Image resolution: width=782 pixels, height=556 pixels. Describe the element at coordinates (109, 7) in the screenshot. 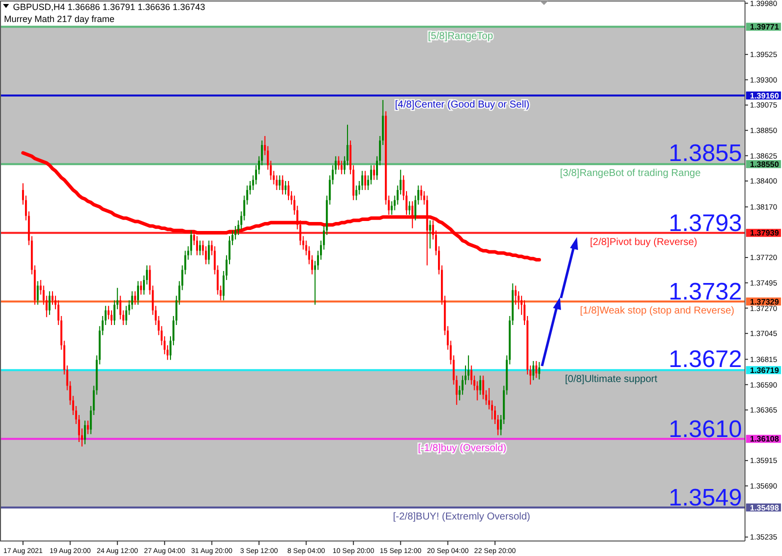

I see `chart-title: GBPUSD,H4 1.36686 1.36791 1.36636 1.36743` at that location.